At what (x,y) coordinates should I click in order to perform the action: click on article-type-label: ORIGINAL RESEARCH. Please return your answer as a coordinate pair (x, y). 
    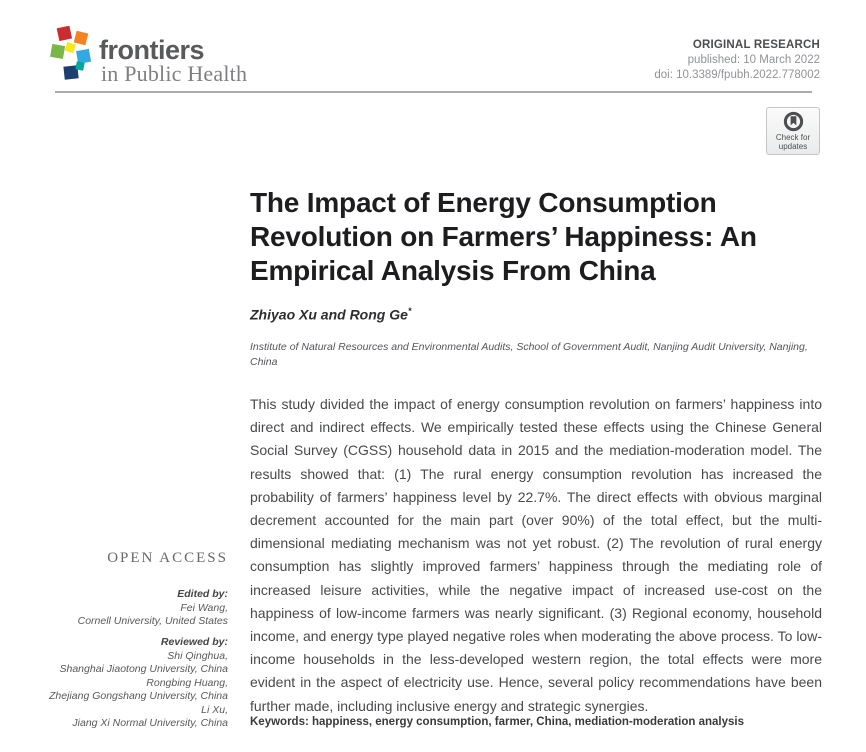
    Looking at the image, I should click on (756, 45).